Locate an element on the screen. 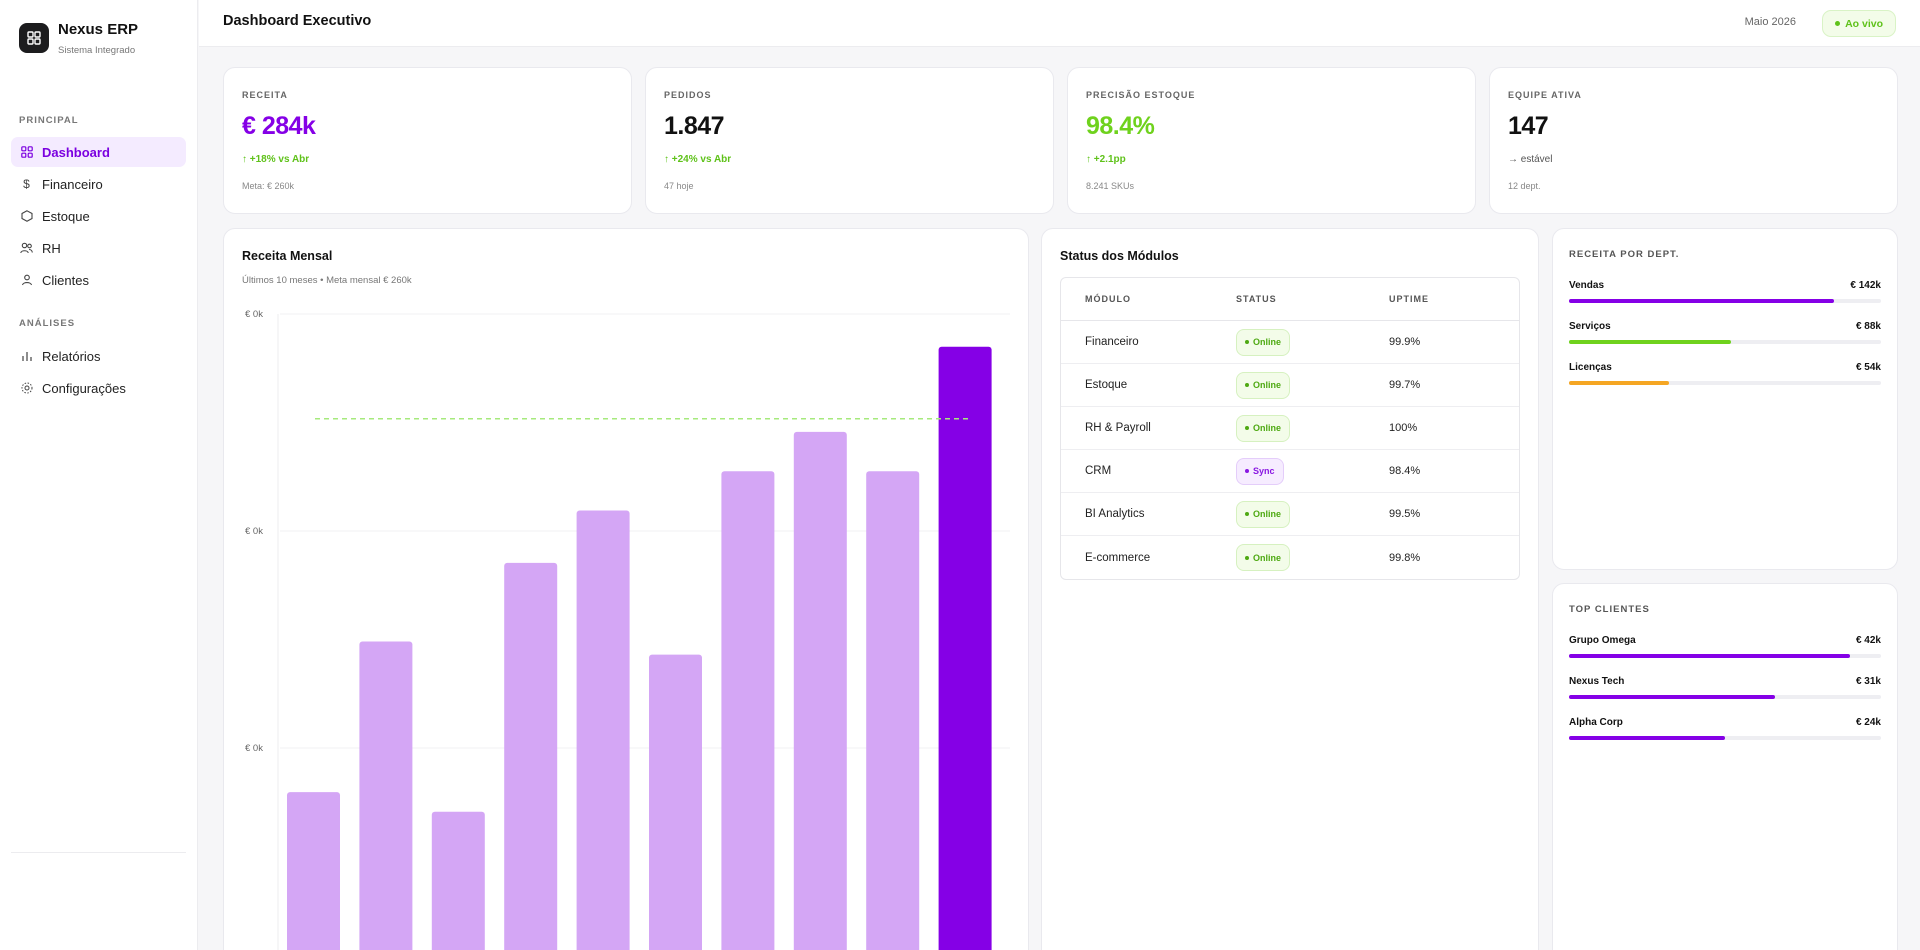  sidebar-item-label: Relatórios is located at coordinates (71, 356).